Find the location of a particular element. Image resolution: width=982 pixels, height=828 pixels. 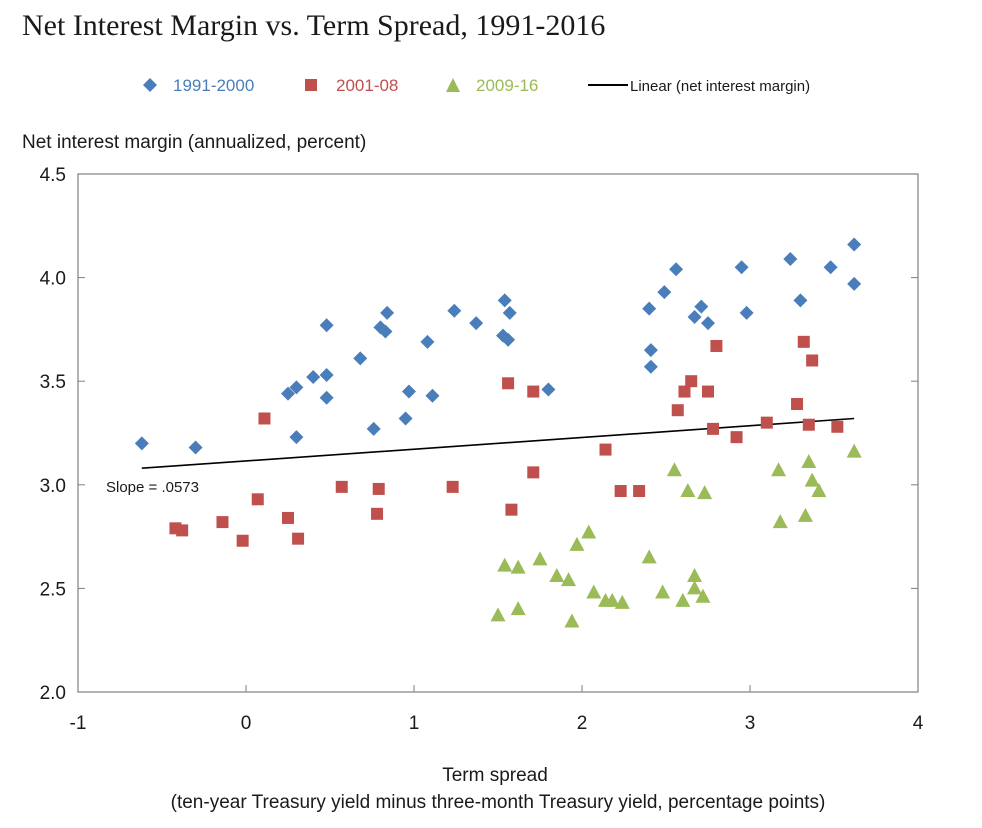

legend-label-2001-08: 2001-08 is located at coordinates (367, 85).